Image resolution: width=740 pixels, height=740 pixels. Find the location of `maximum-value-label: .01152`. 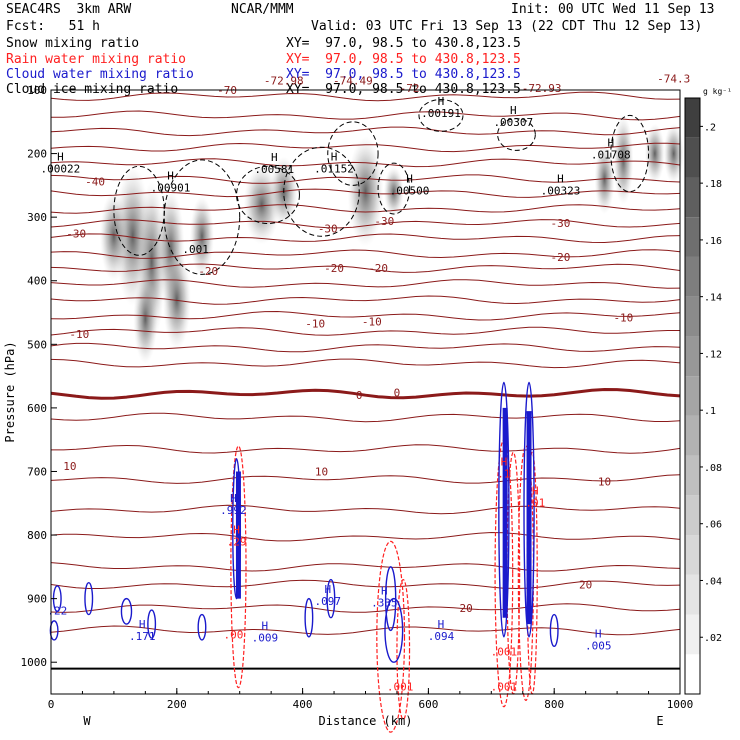

maximum-value-label: .01152 is located at coordinates (334, 168).